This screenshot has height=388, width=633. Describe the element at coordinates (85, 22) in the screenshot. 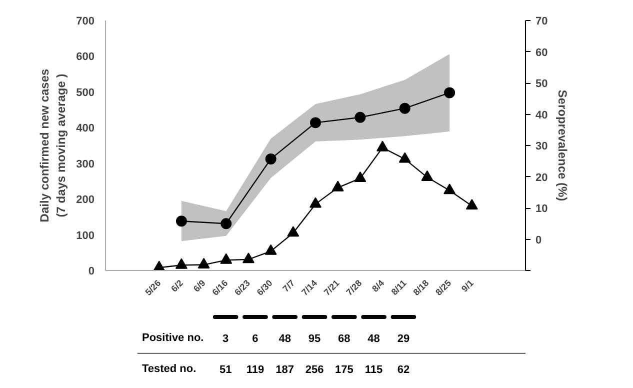

I see `y-tick-label: 700` at that location.